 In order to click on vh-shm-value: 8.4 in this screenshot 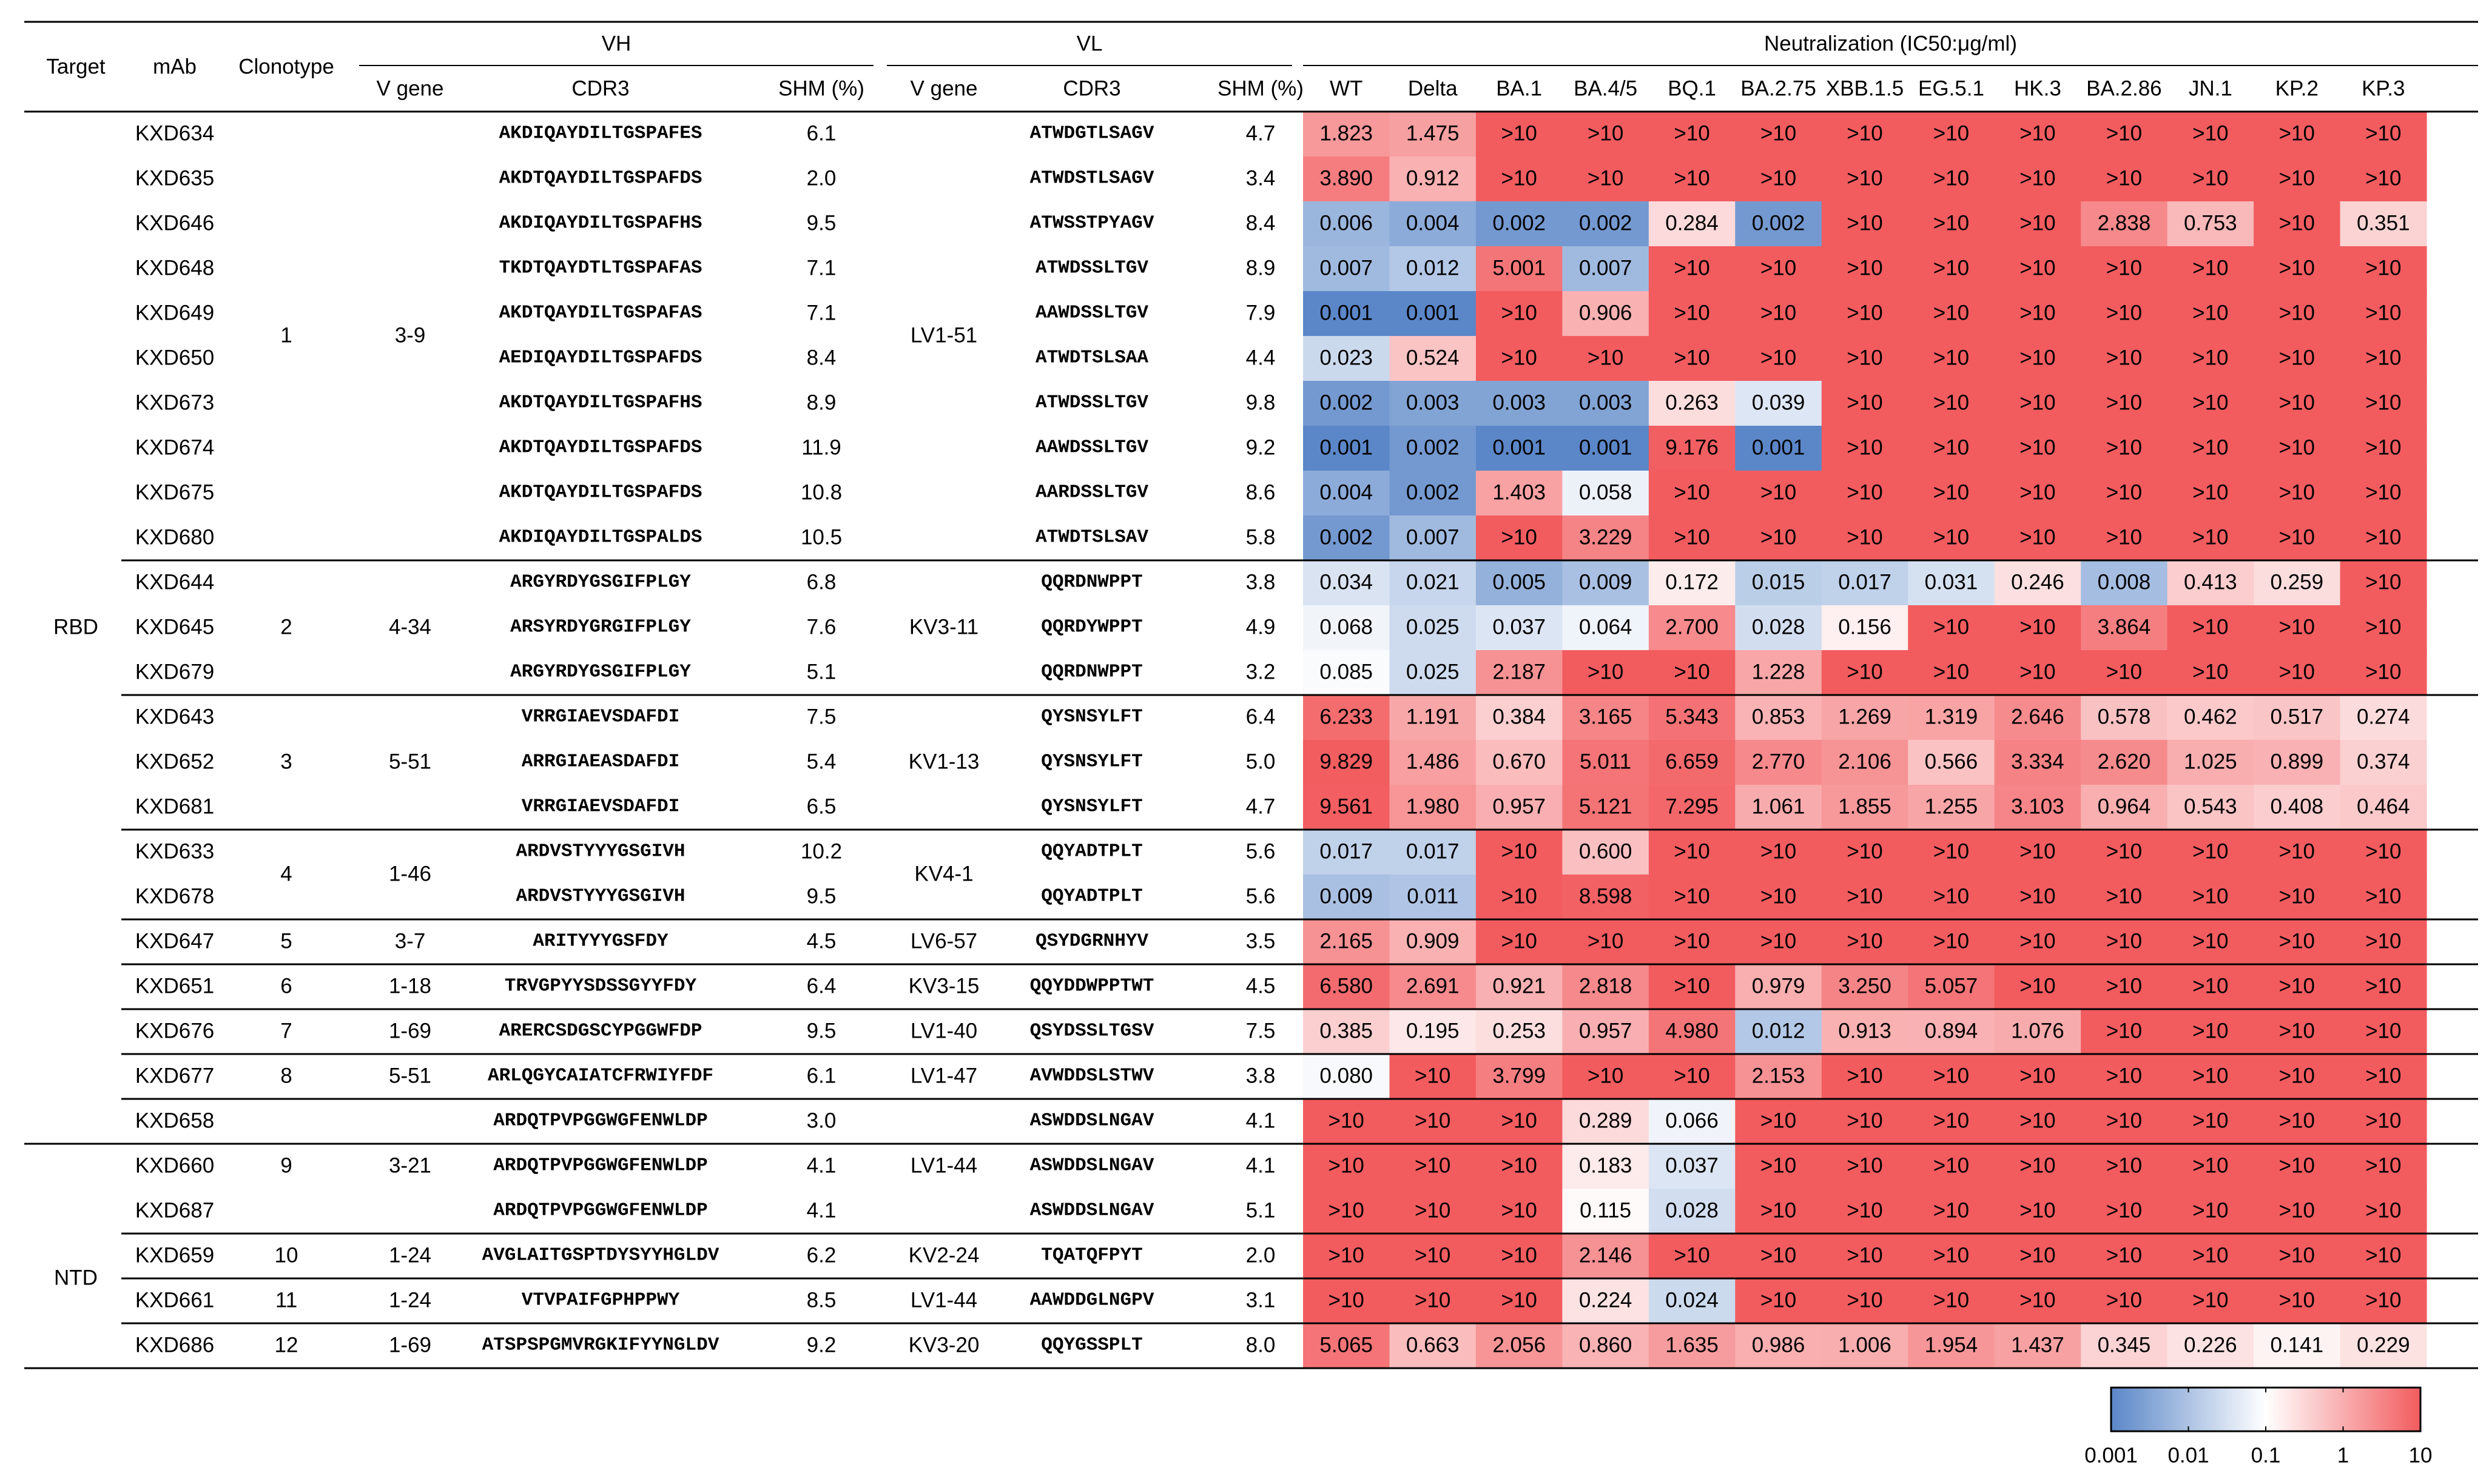, I will do `click(822, 358)`.